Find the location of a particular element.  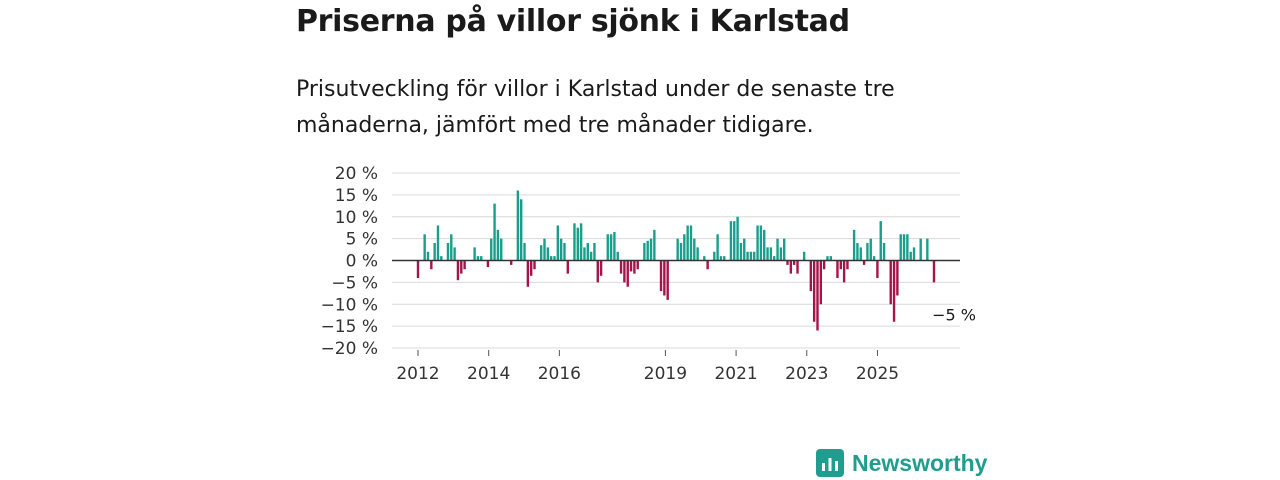

newsworthy-bar-chart-icon is located at coordinates (830, 463).